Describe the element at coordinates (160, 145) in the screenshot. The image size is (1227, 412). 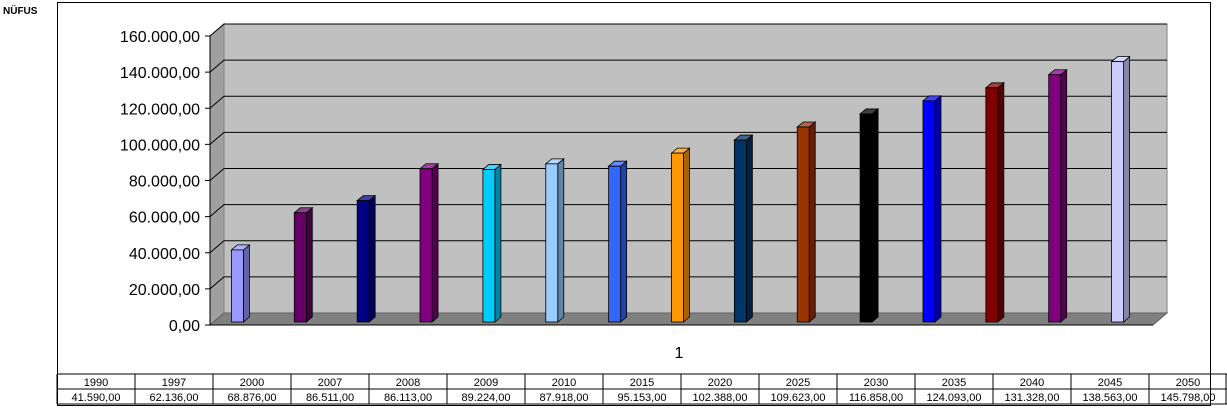
I see `y-tick-label: 100.000,00` at that location.